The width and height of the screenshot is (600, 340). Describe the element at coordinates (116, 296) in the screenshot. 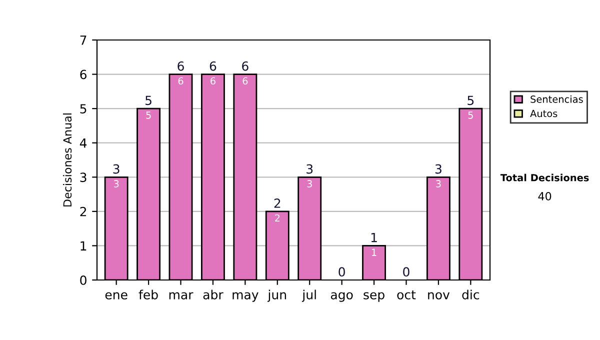

I see `x-tick-label: ene` at that location.